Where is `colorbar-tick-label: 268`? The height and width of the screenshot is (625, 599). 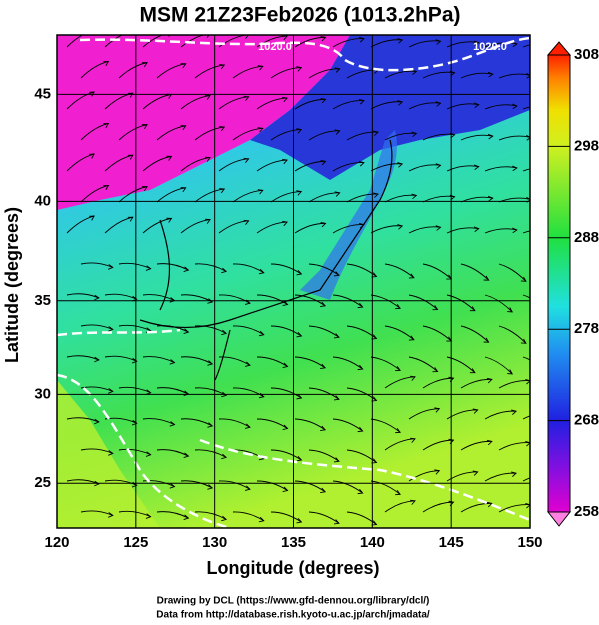
colorbar-tick-label: 268 is located at coordinates (586, 420).